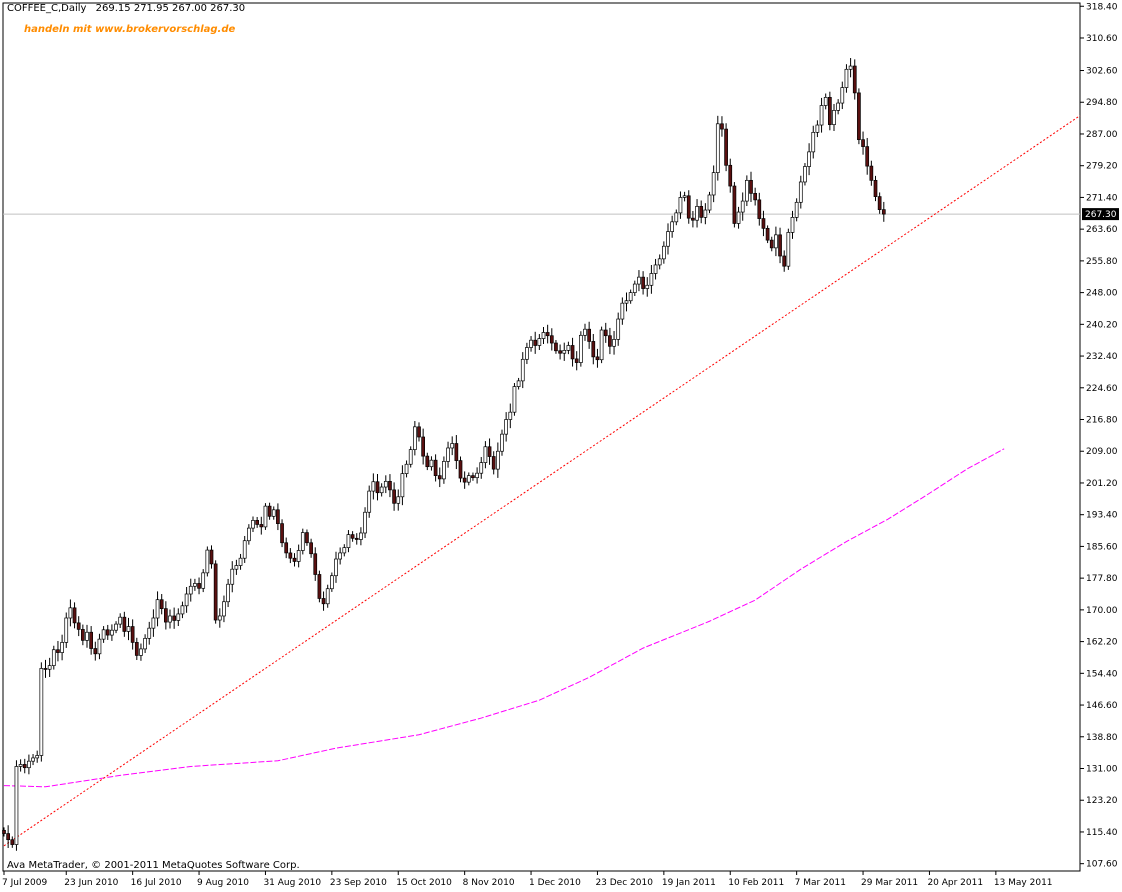  I want to click on x-tick-label: 1 Dec 2010, so click(555, 883).